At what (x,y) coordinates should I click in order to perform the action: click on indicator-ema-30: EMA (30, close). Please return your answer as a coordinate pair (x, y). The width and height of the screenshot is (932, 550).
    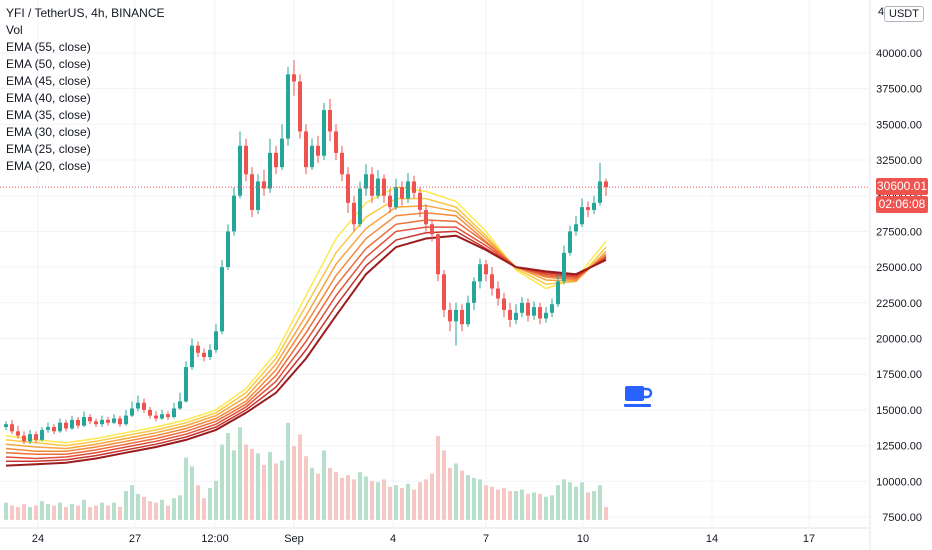
    Looking at the image, I should click on (48, 132).